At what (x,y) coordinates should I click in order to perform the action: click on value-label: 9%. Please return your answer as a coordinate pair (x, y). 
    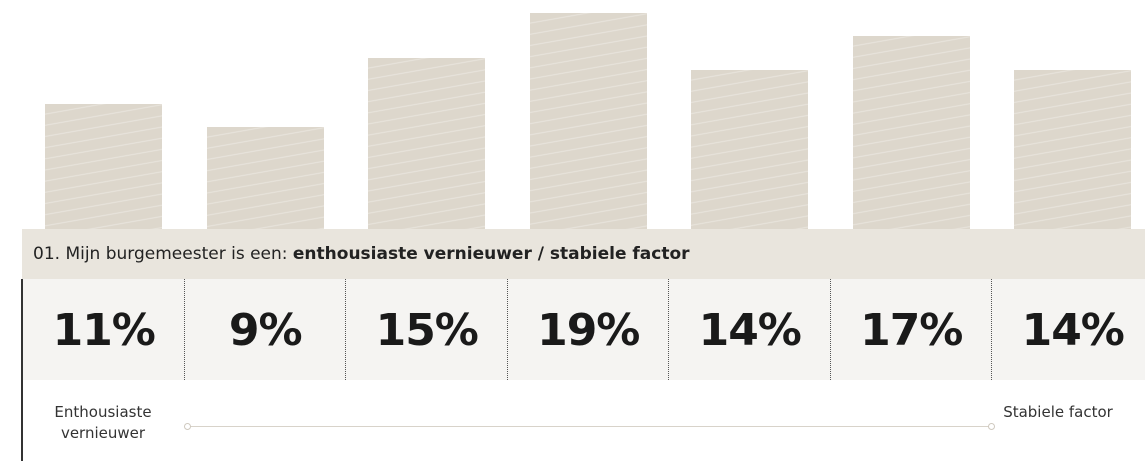
    Looking at the image, I should click on (265, 330).